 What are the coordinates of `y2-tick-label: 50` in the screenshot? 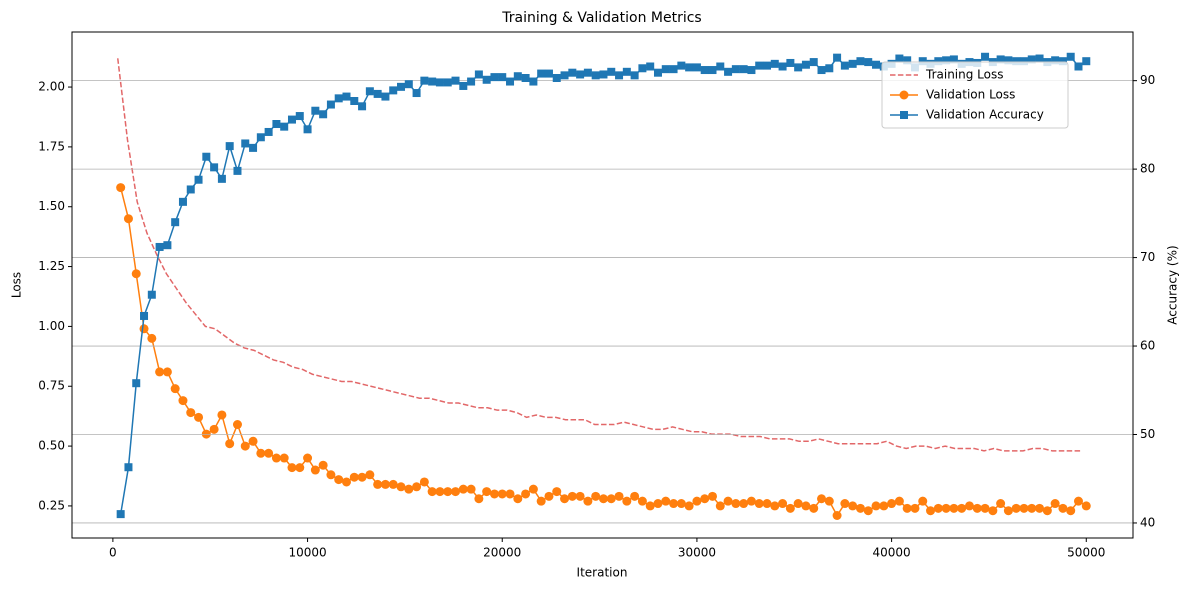 It's located at (1147, 434).